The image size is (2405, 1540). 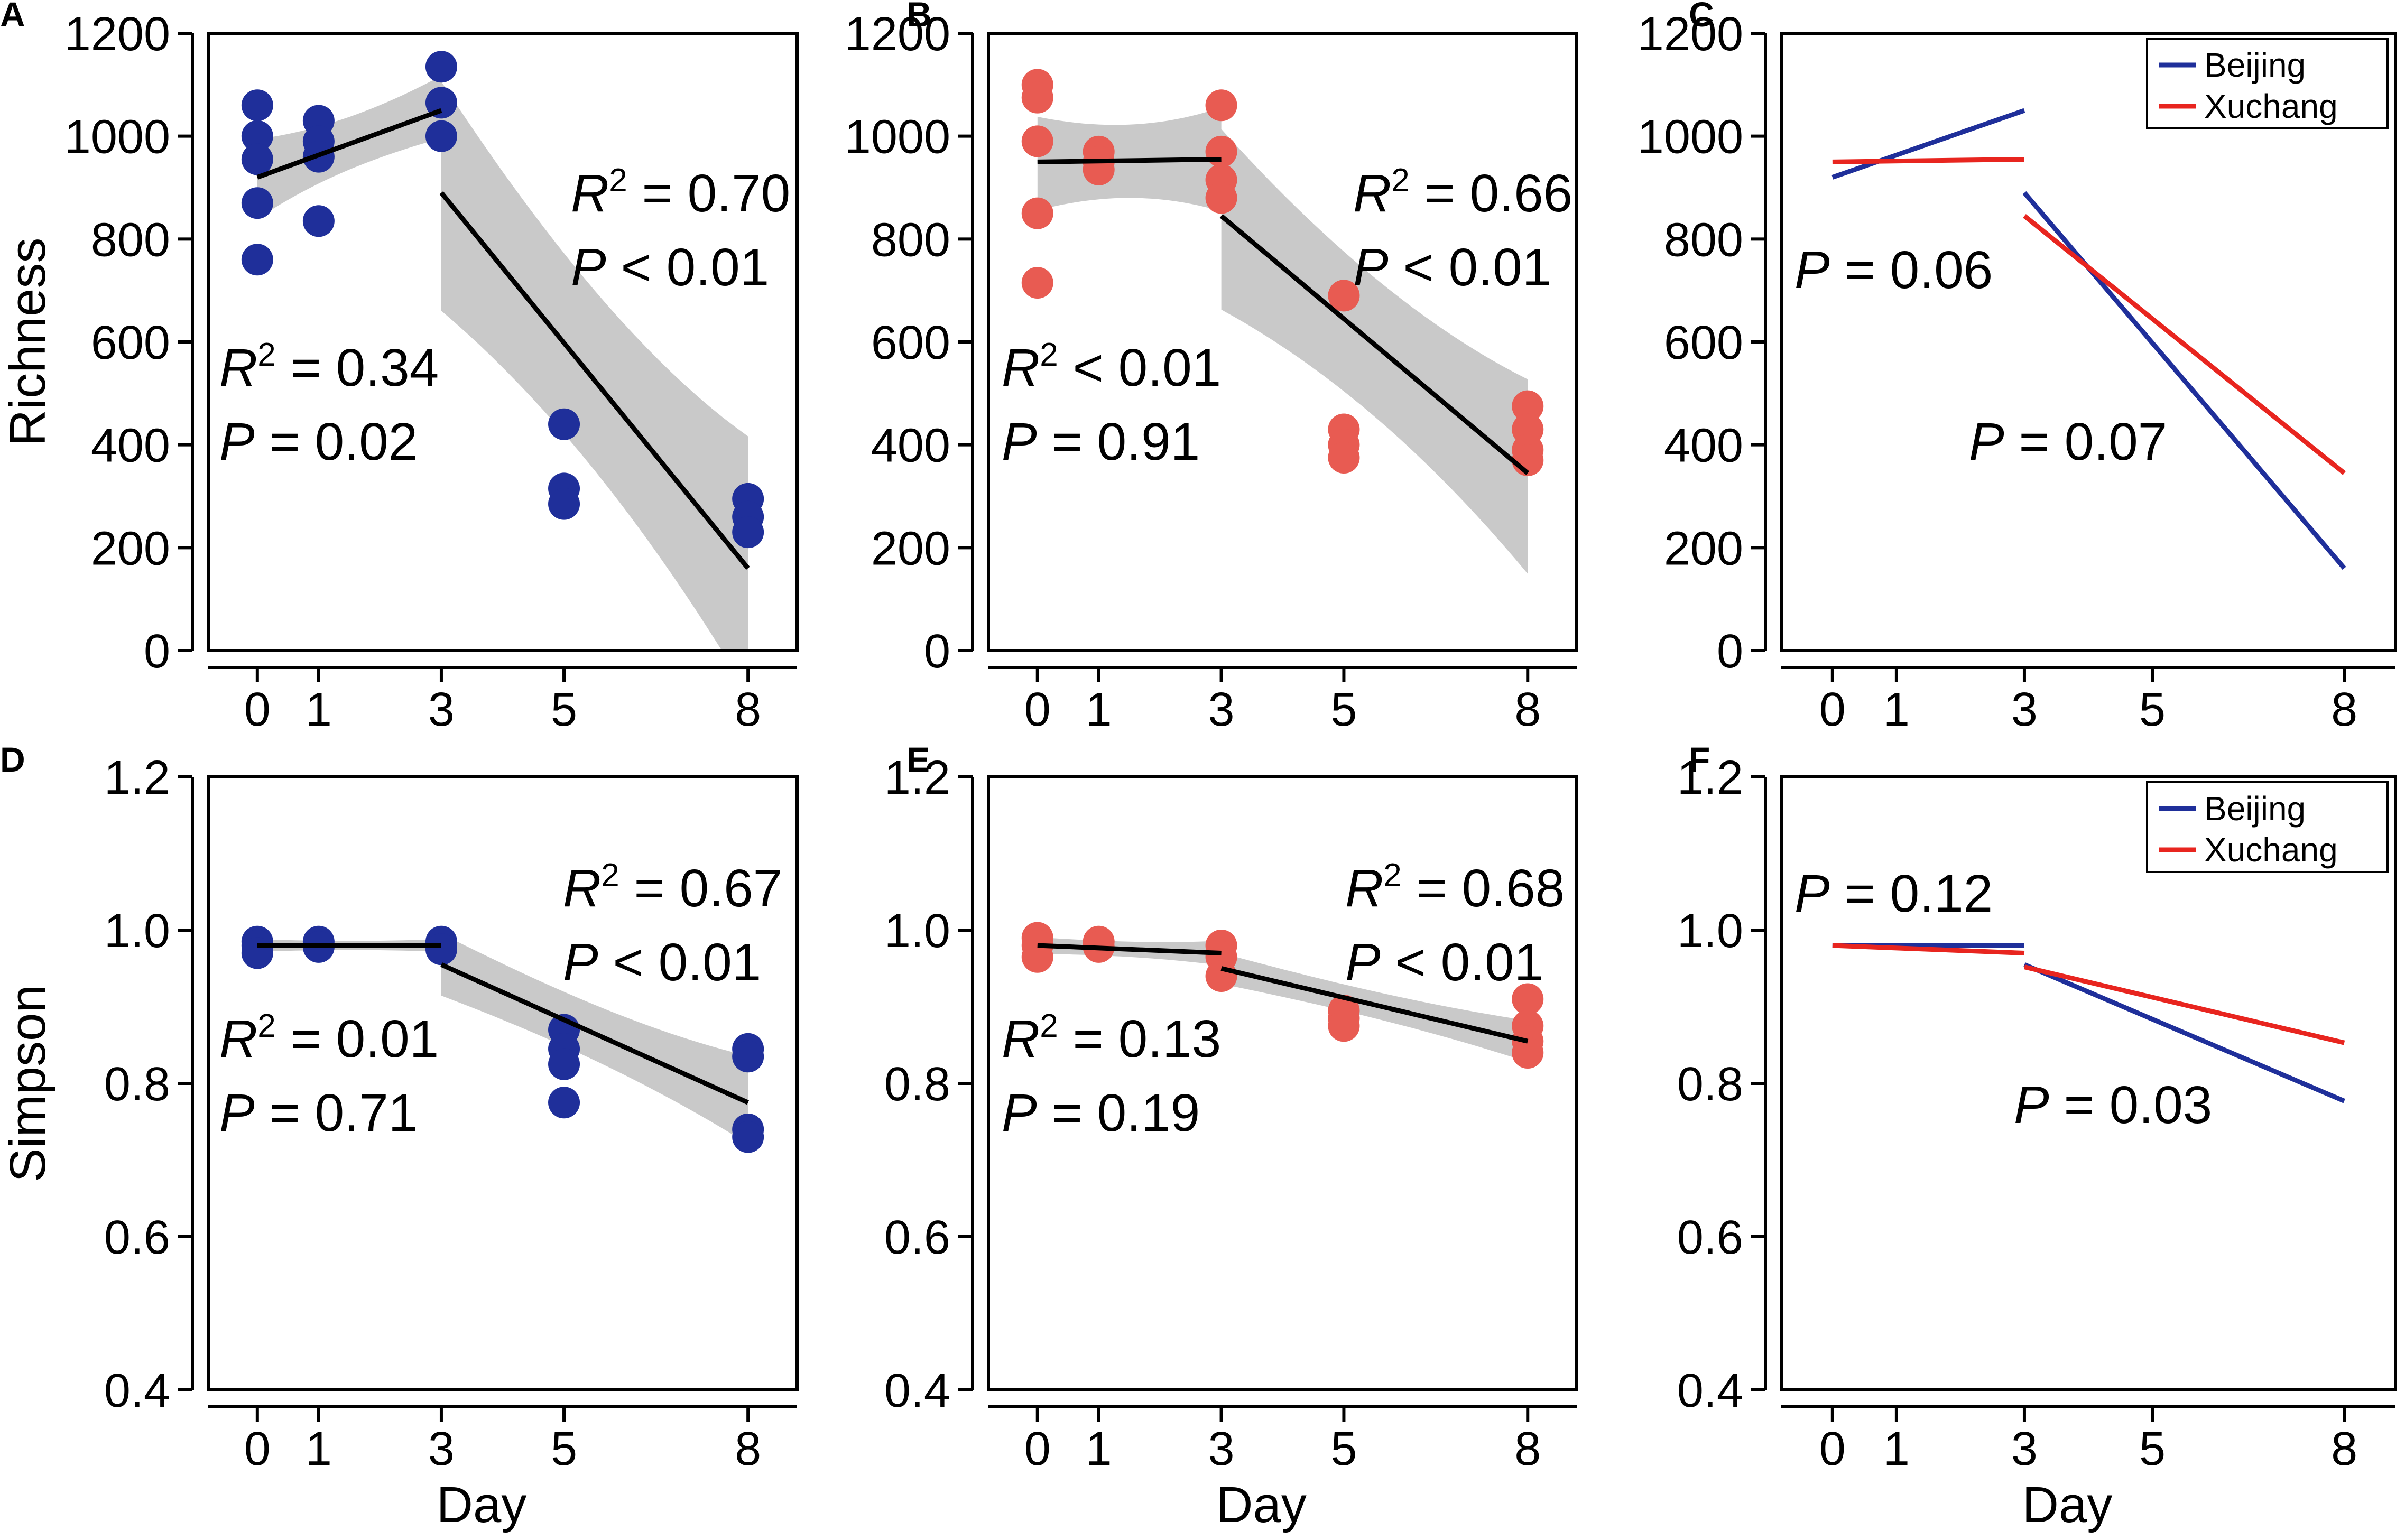 I want to click on panel-letter: C, so click(x=1701, y=17).